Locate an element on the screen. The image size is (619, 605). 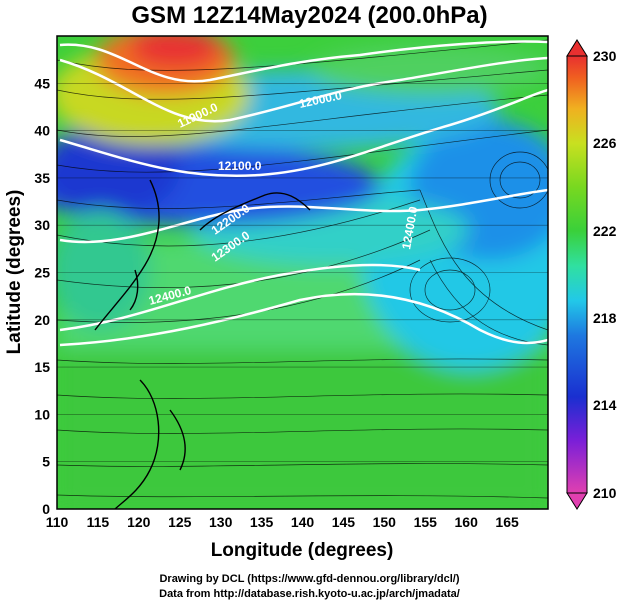
contour-label: 12100.0 is located at coordinates (240, 166).